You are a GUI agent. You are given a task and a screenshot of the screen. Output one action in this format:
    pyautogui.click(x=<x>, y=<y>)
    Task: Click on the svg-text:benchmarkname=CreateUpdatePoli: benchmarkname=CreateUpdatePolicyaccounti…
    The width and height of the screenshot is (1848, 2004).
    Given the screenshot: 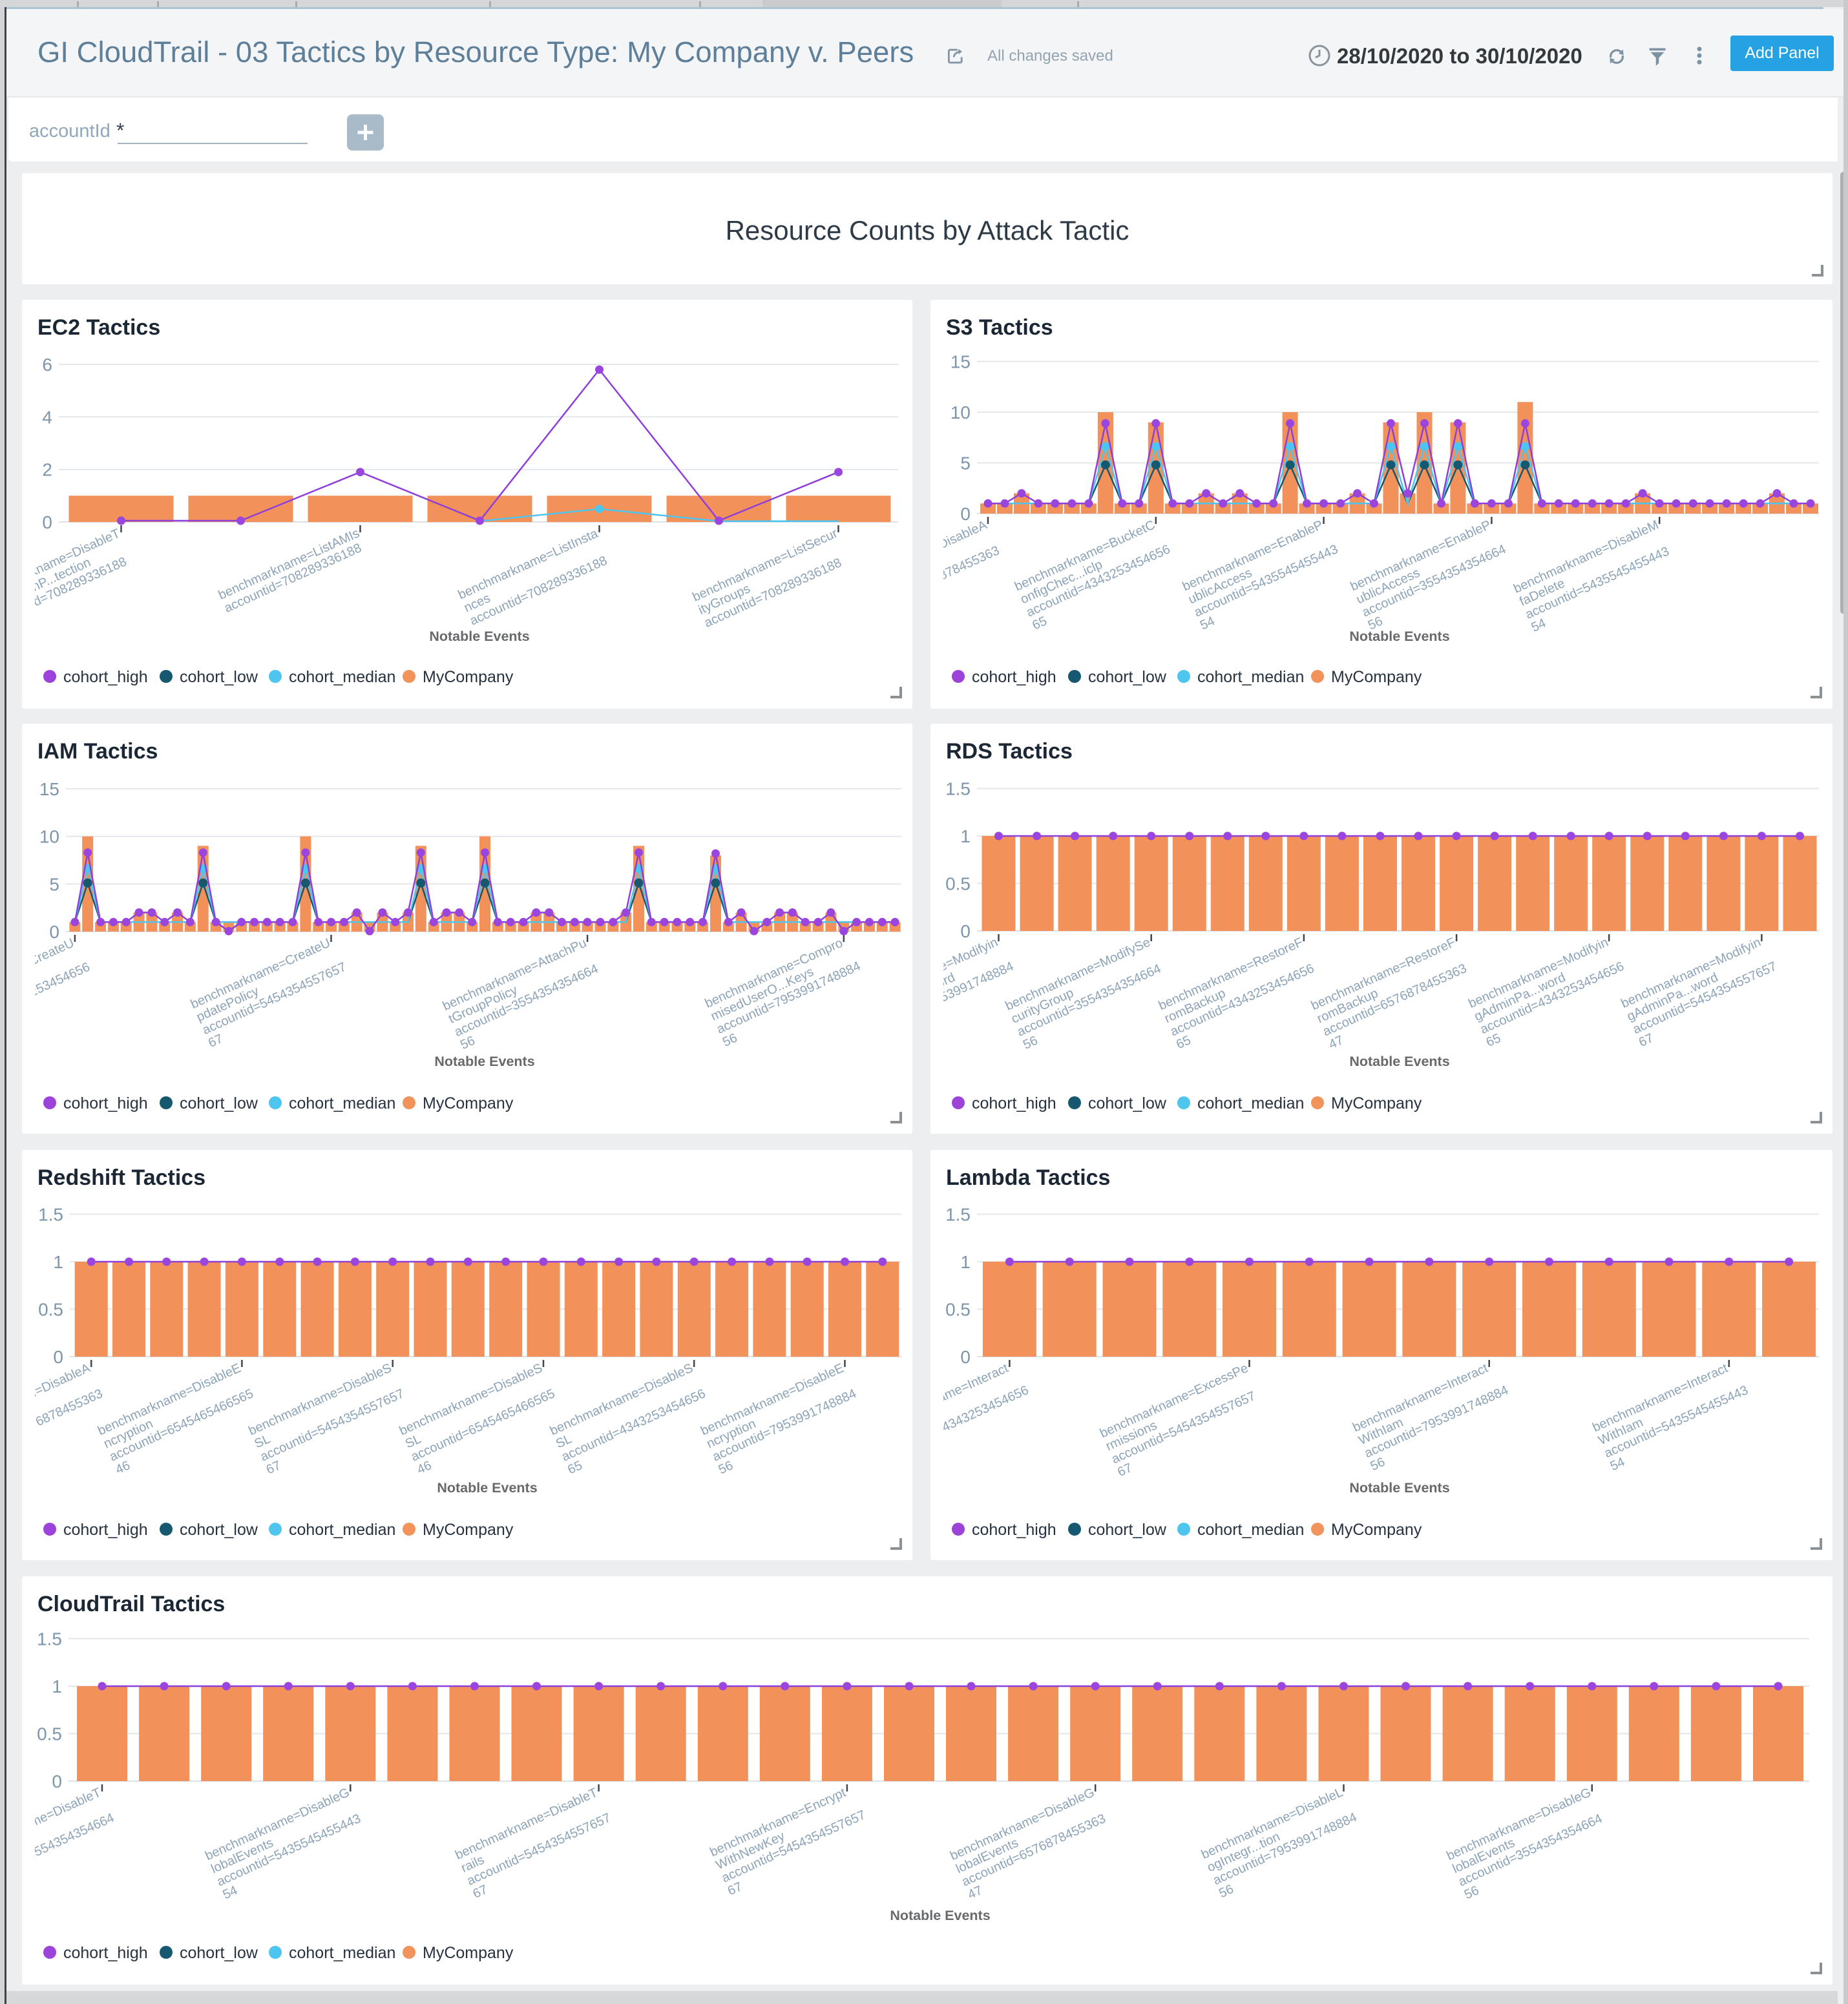 What is the action you would take?
    pyautogui.click(x=272, y=992)
    